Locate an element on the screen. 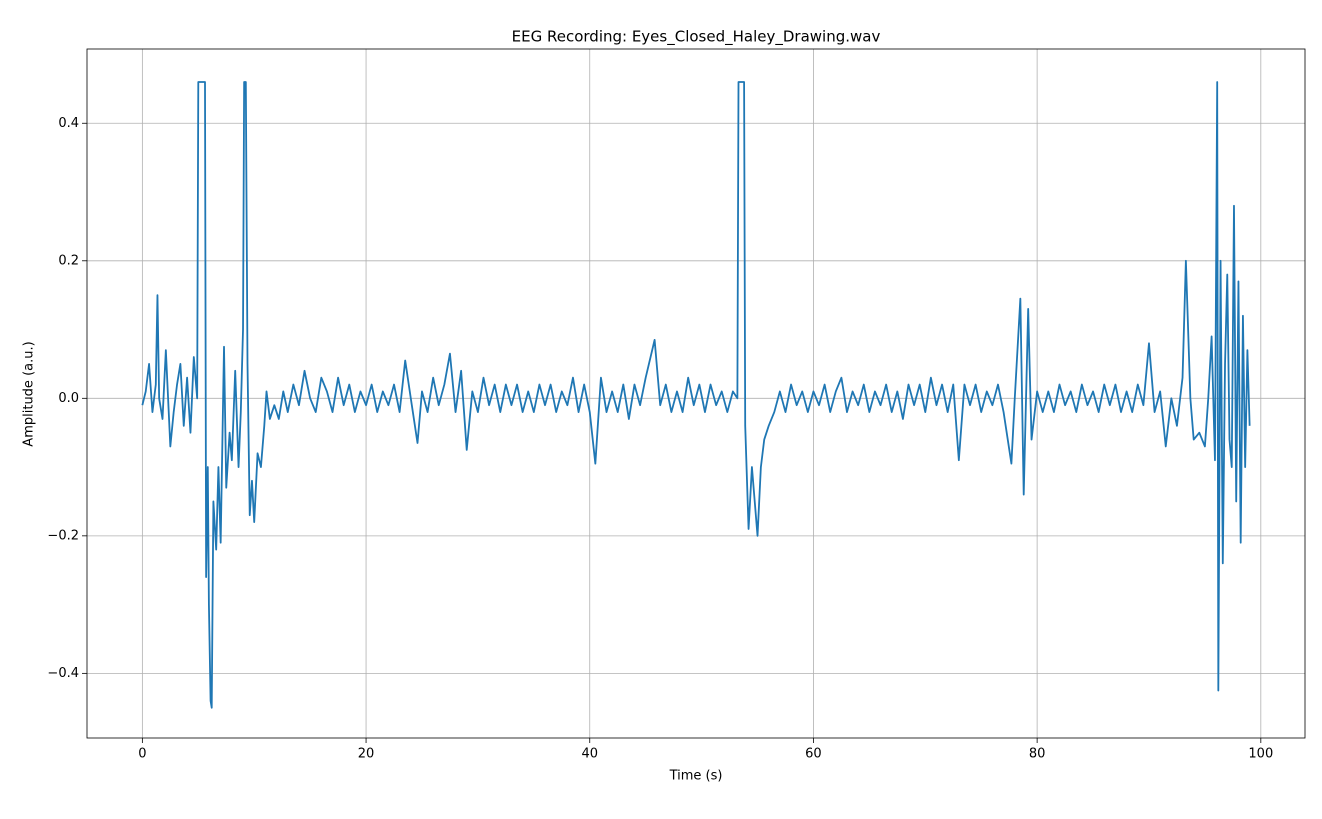 The width and height of the screenshot is (1322, 819). x-tick-label: 60 is located at coordinates (813, 754).